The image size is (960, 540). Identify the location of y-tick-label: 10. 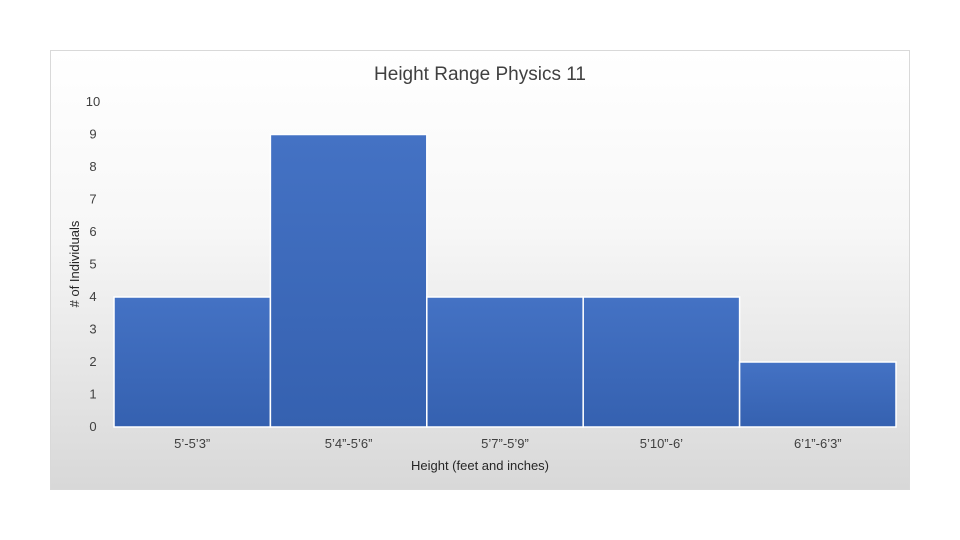
(93, 101).